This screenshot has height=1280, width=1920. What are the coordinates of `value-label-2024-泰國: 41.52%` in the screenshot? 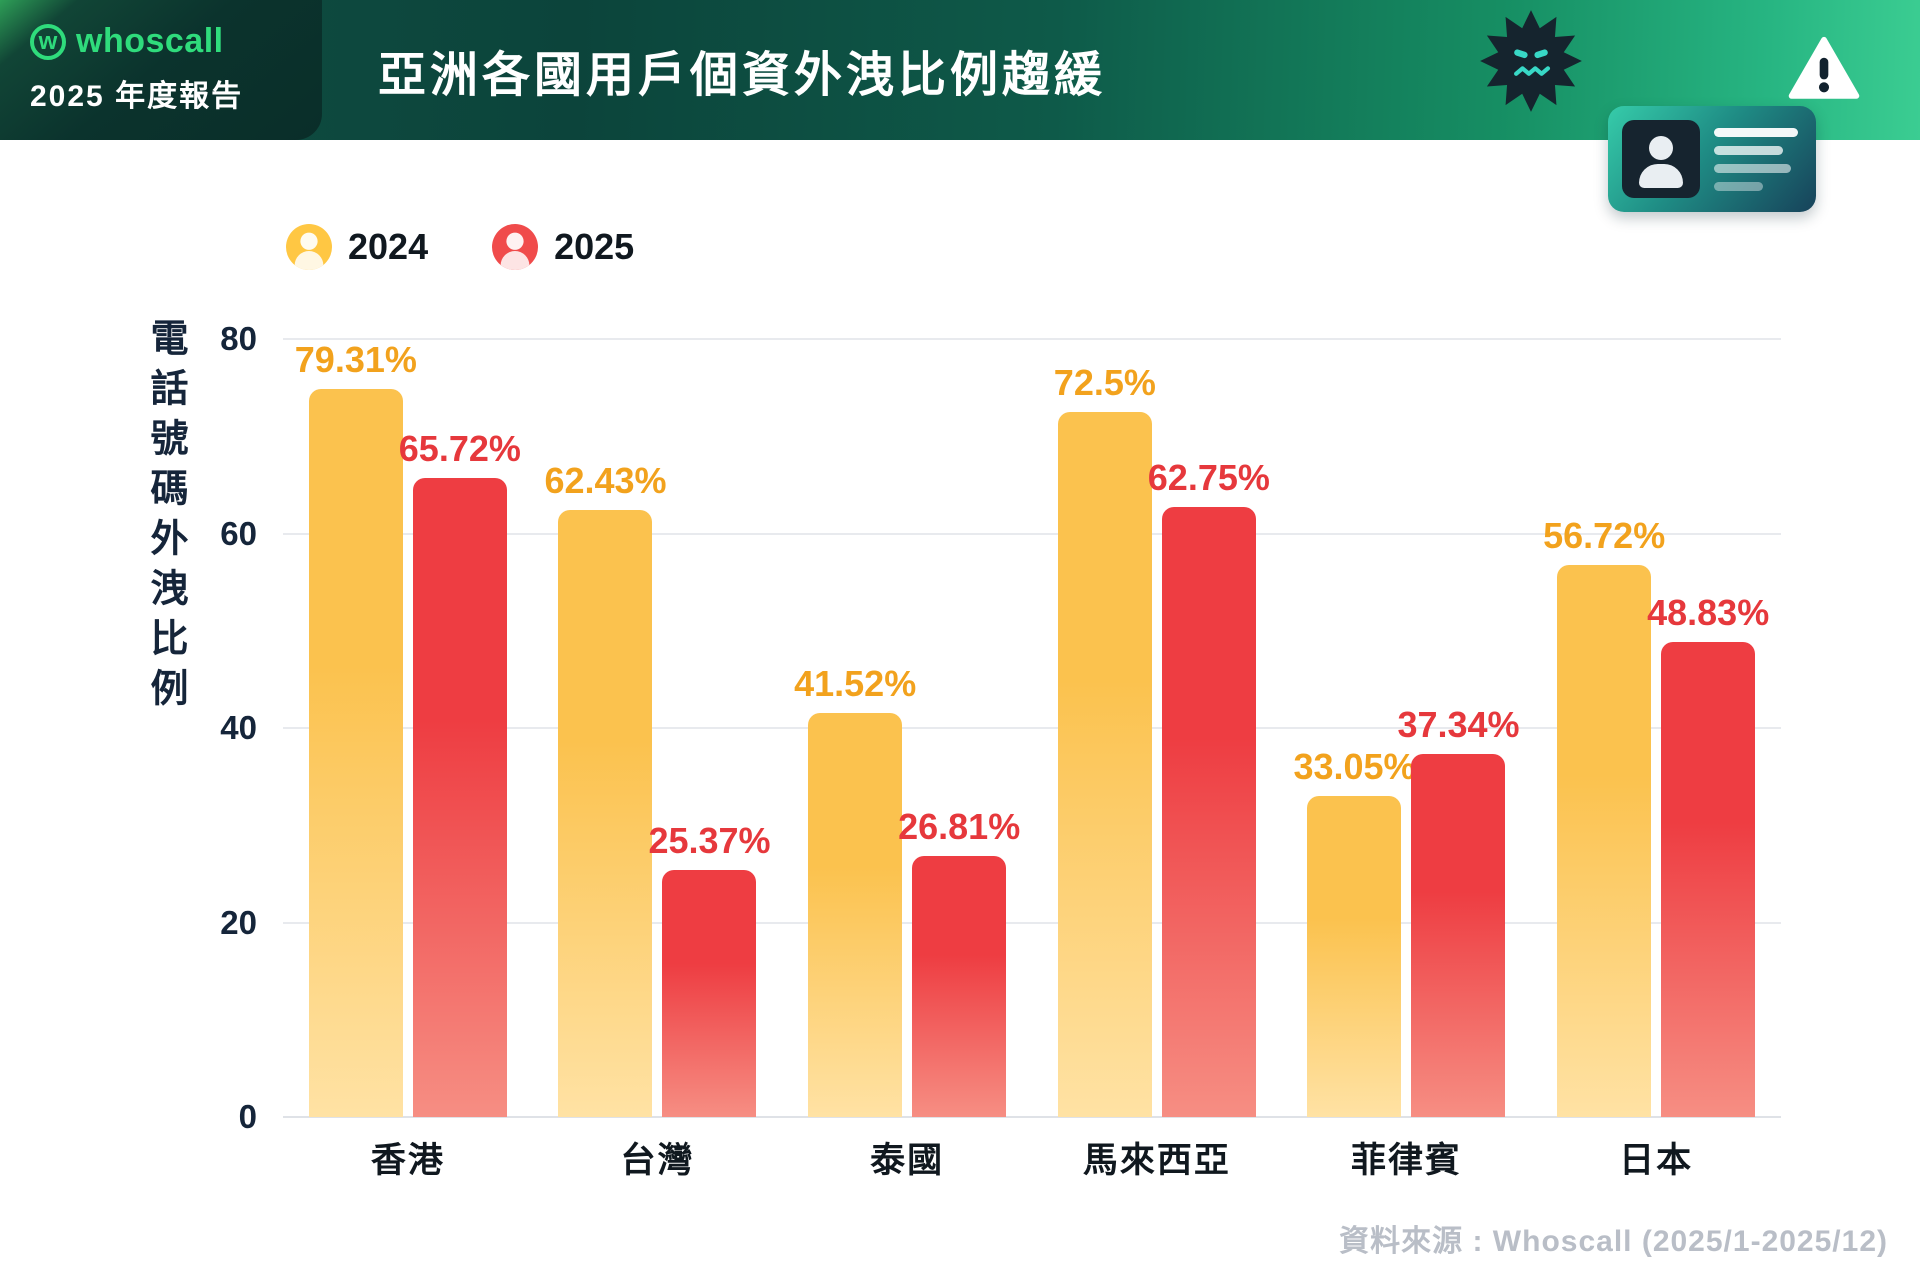 It's located at (855, 684).